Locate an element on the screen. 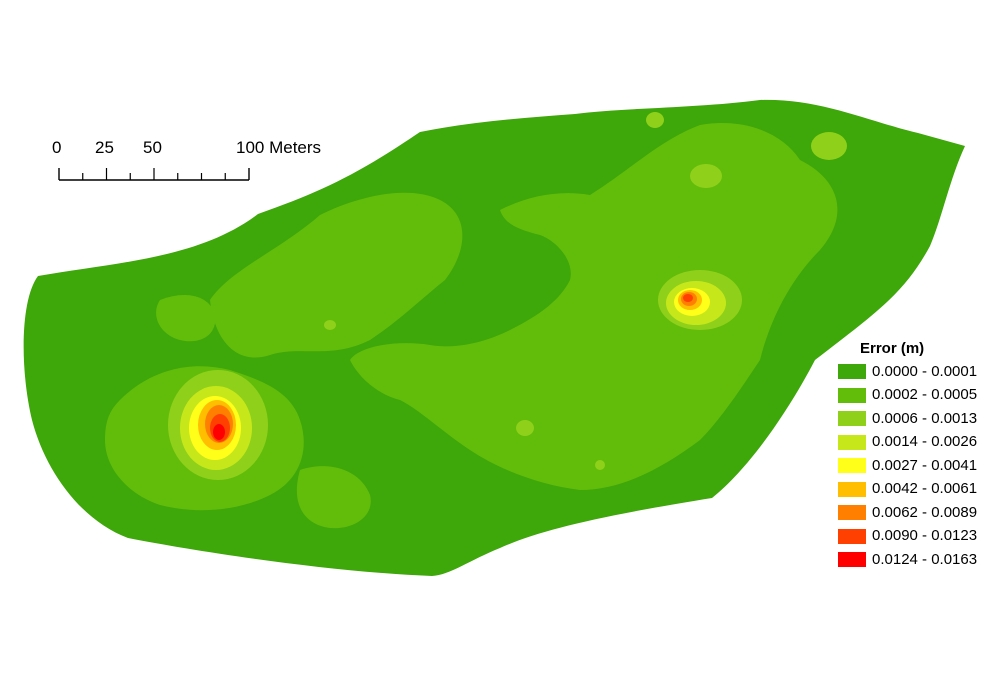 This screenshot has width=1000, height=688. legend-item: 0.0027 - 0.0041 is located at coordinates (918, 466).